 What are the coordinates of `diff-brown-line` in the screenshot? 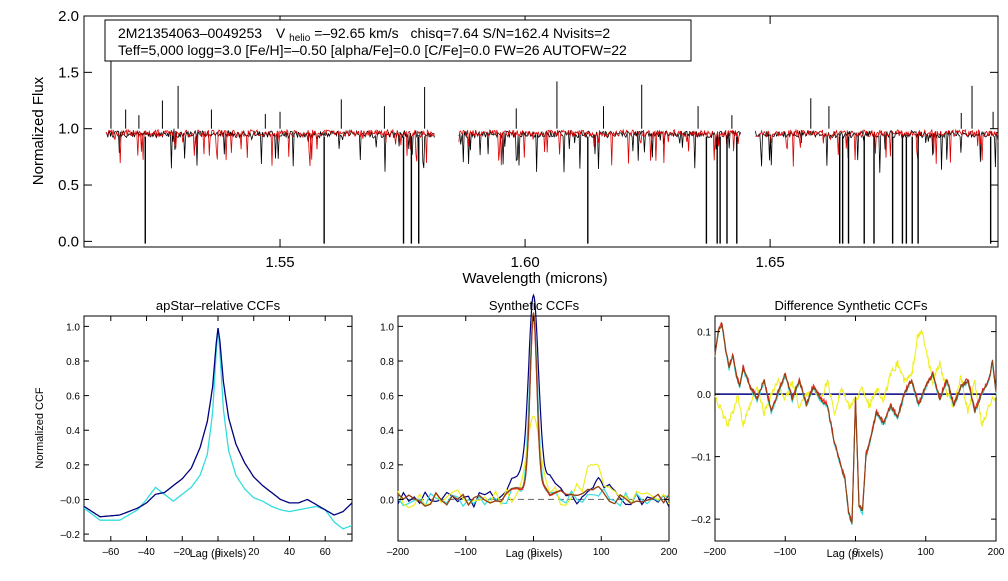 It's located at (855, 423).